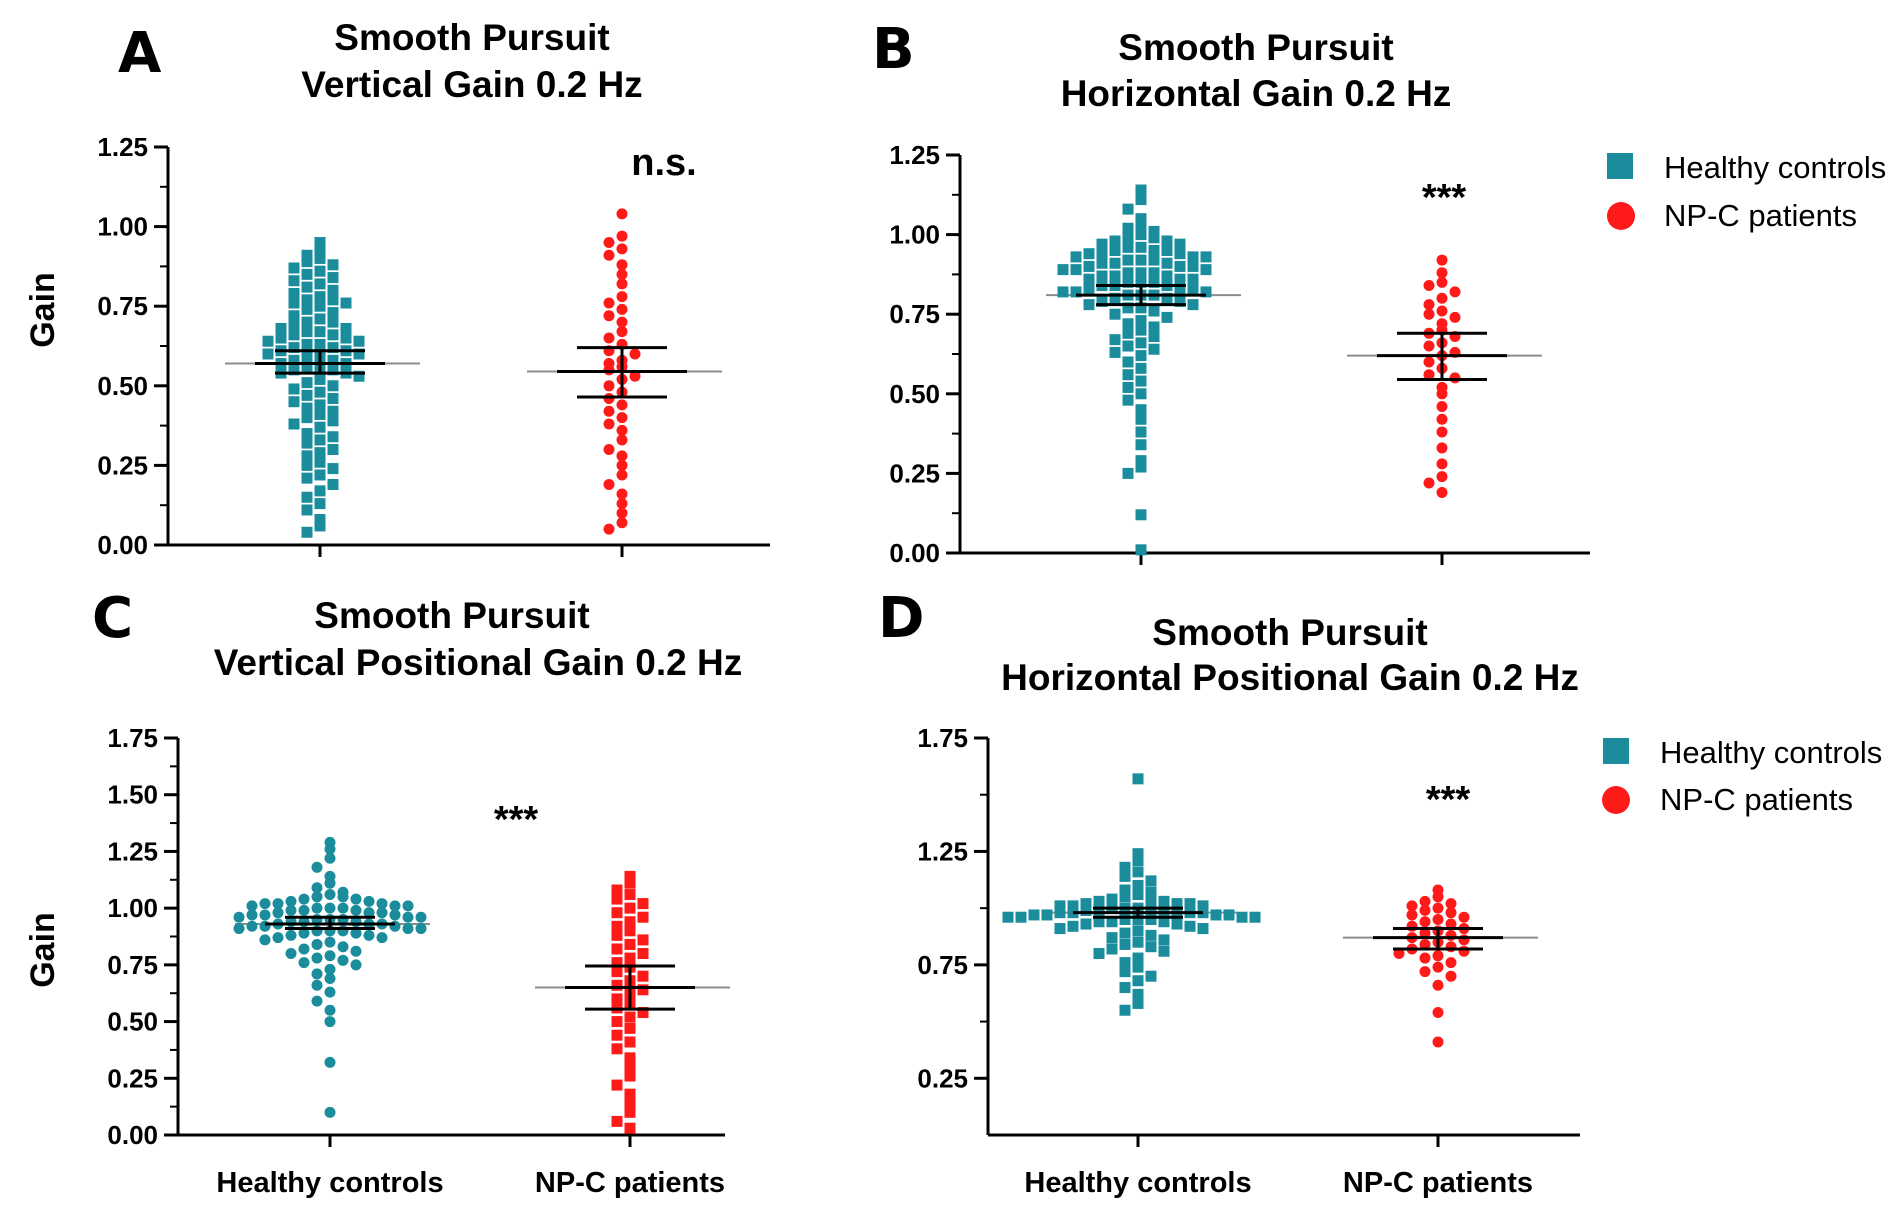 The image size is (1901, 1205). What do you see at coordinates (43, 950) in the screenshot?
I see `panel-c-y-axis-label: Gain` at bounding box center [43, 950].